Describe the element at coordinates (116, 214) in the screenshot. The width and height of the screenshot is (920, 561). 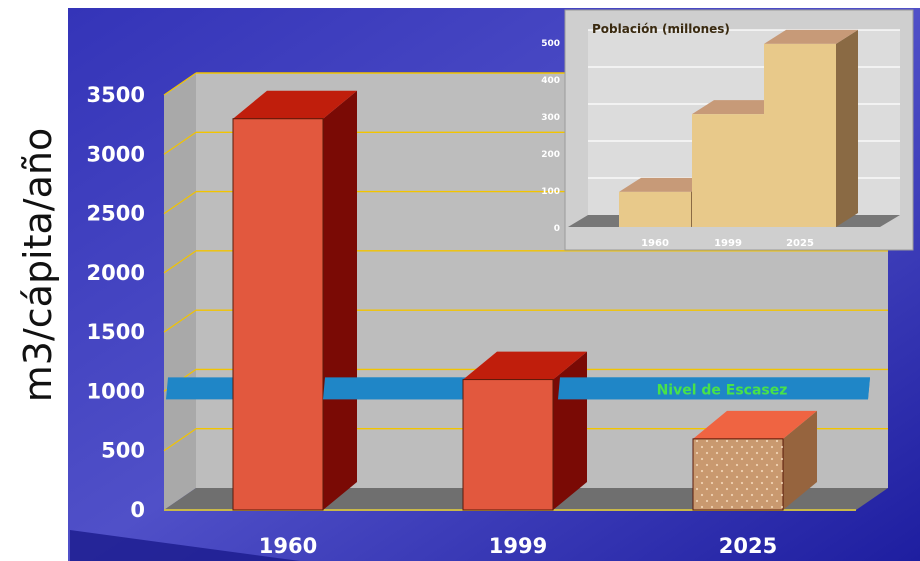
I see `y-tick-label: 2500` at that location.